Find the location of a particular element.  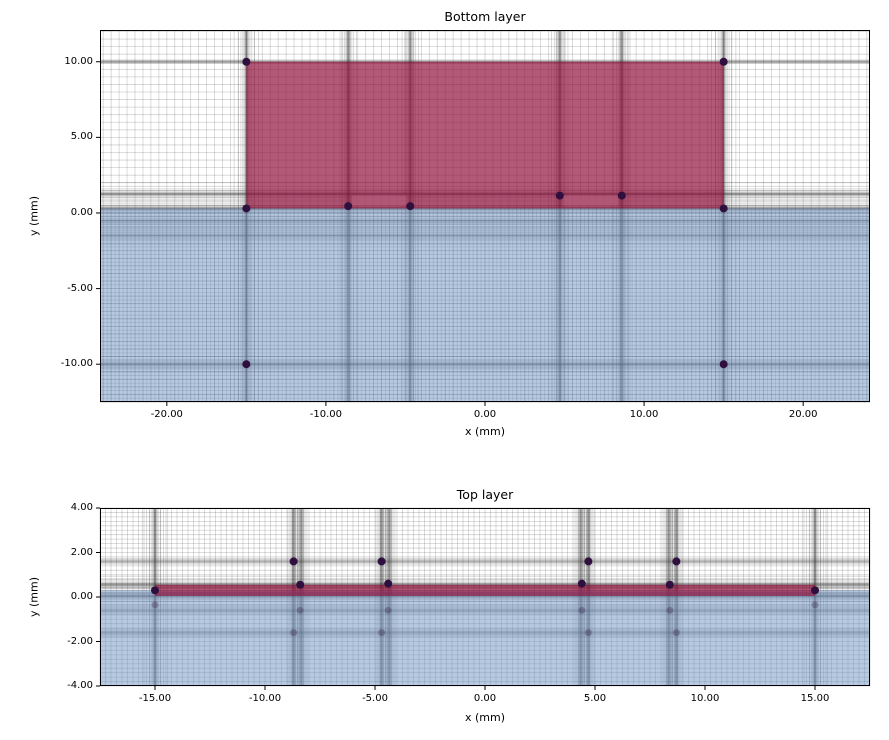

x-tick-label: 5.00 is located at coordinates (595, 698).